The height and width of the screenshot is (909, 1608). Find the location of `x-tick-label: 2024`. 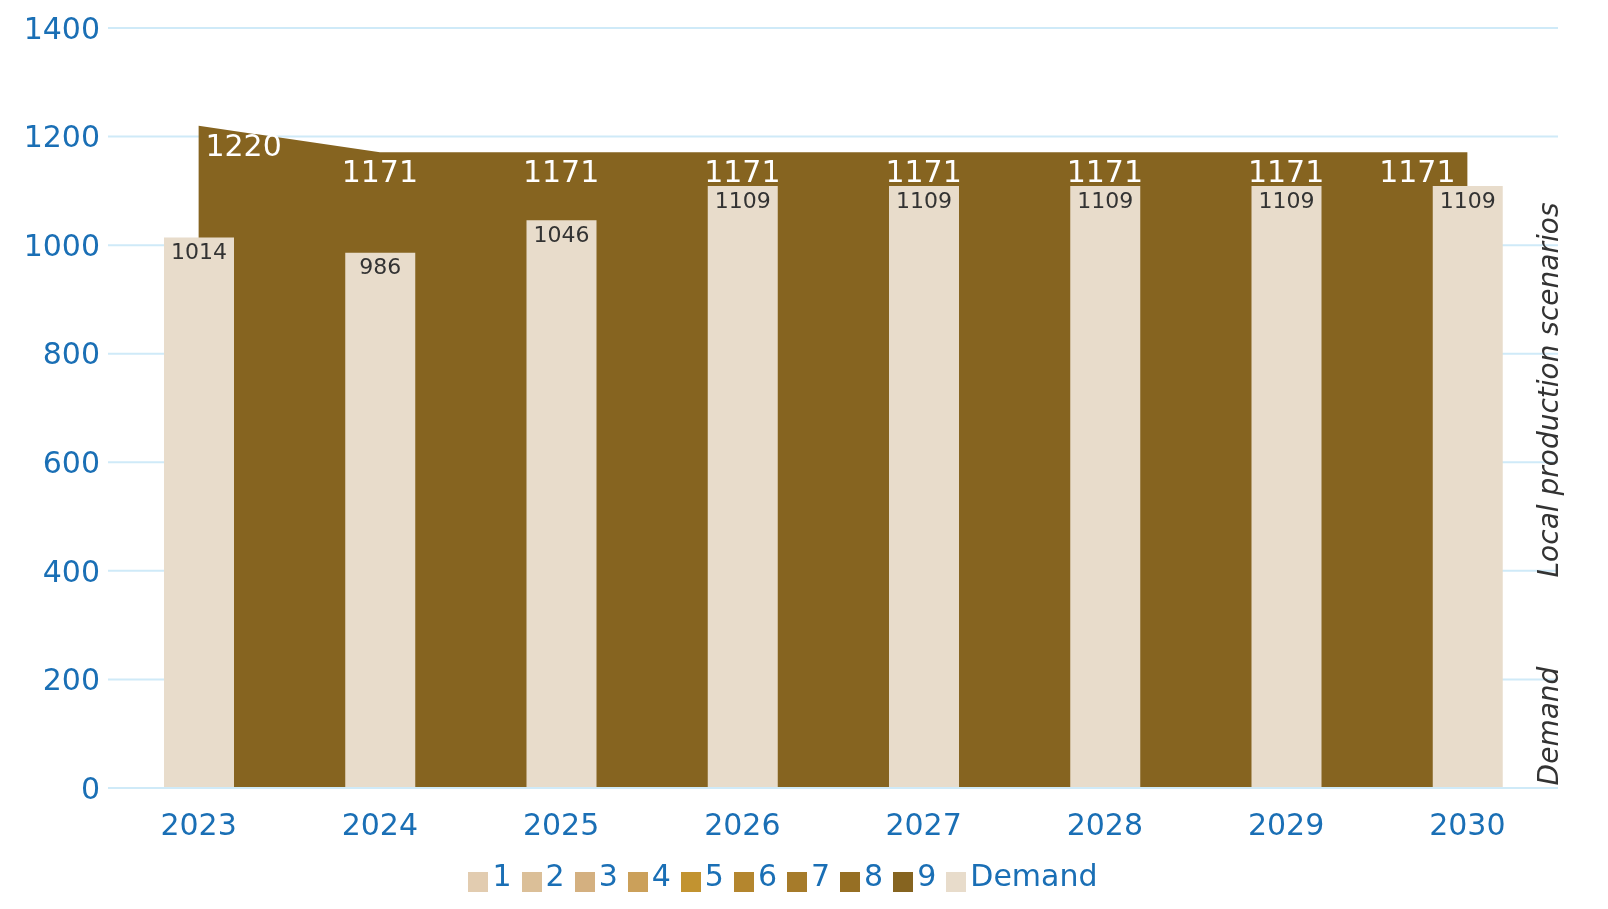

x-tick-label: 2024 is located at coordinates (380, 825).